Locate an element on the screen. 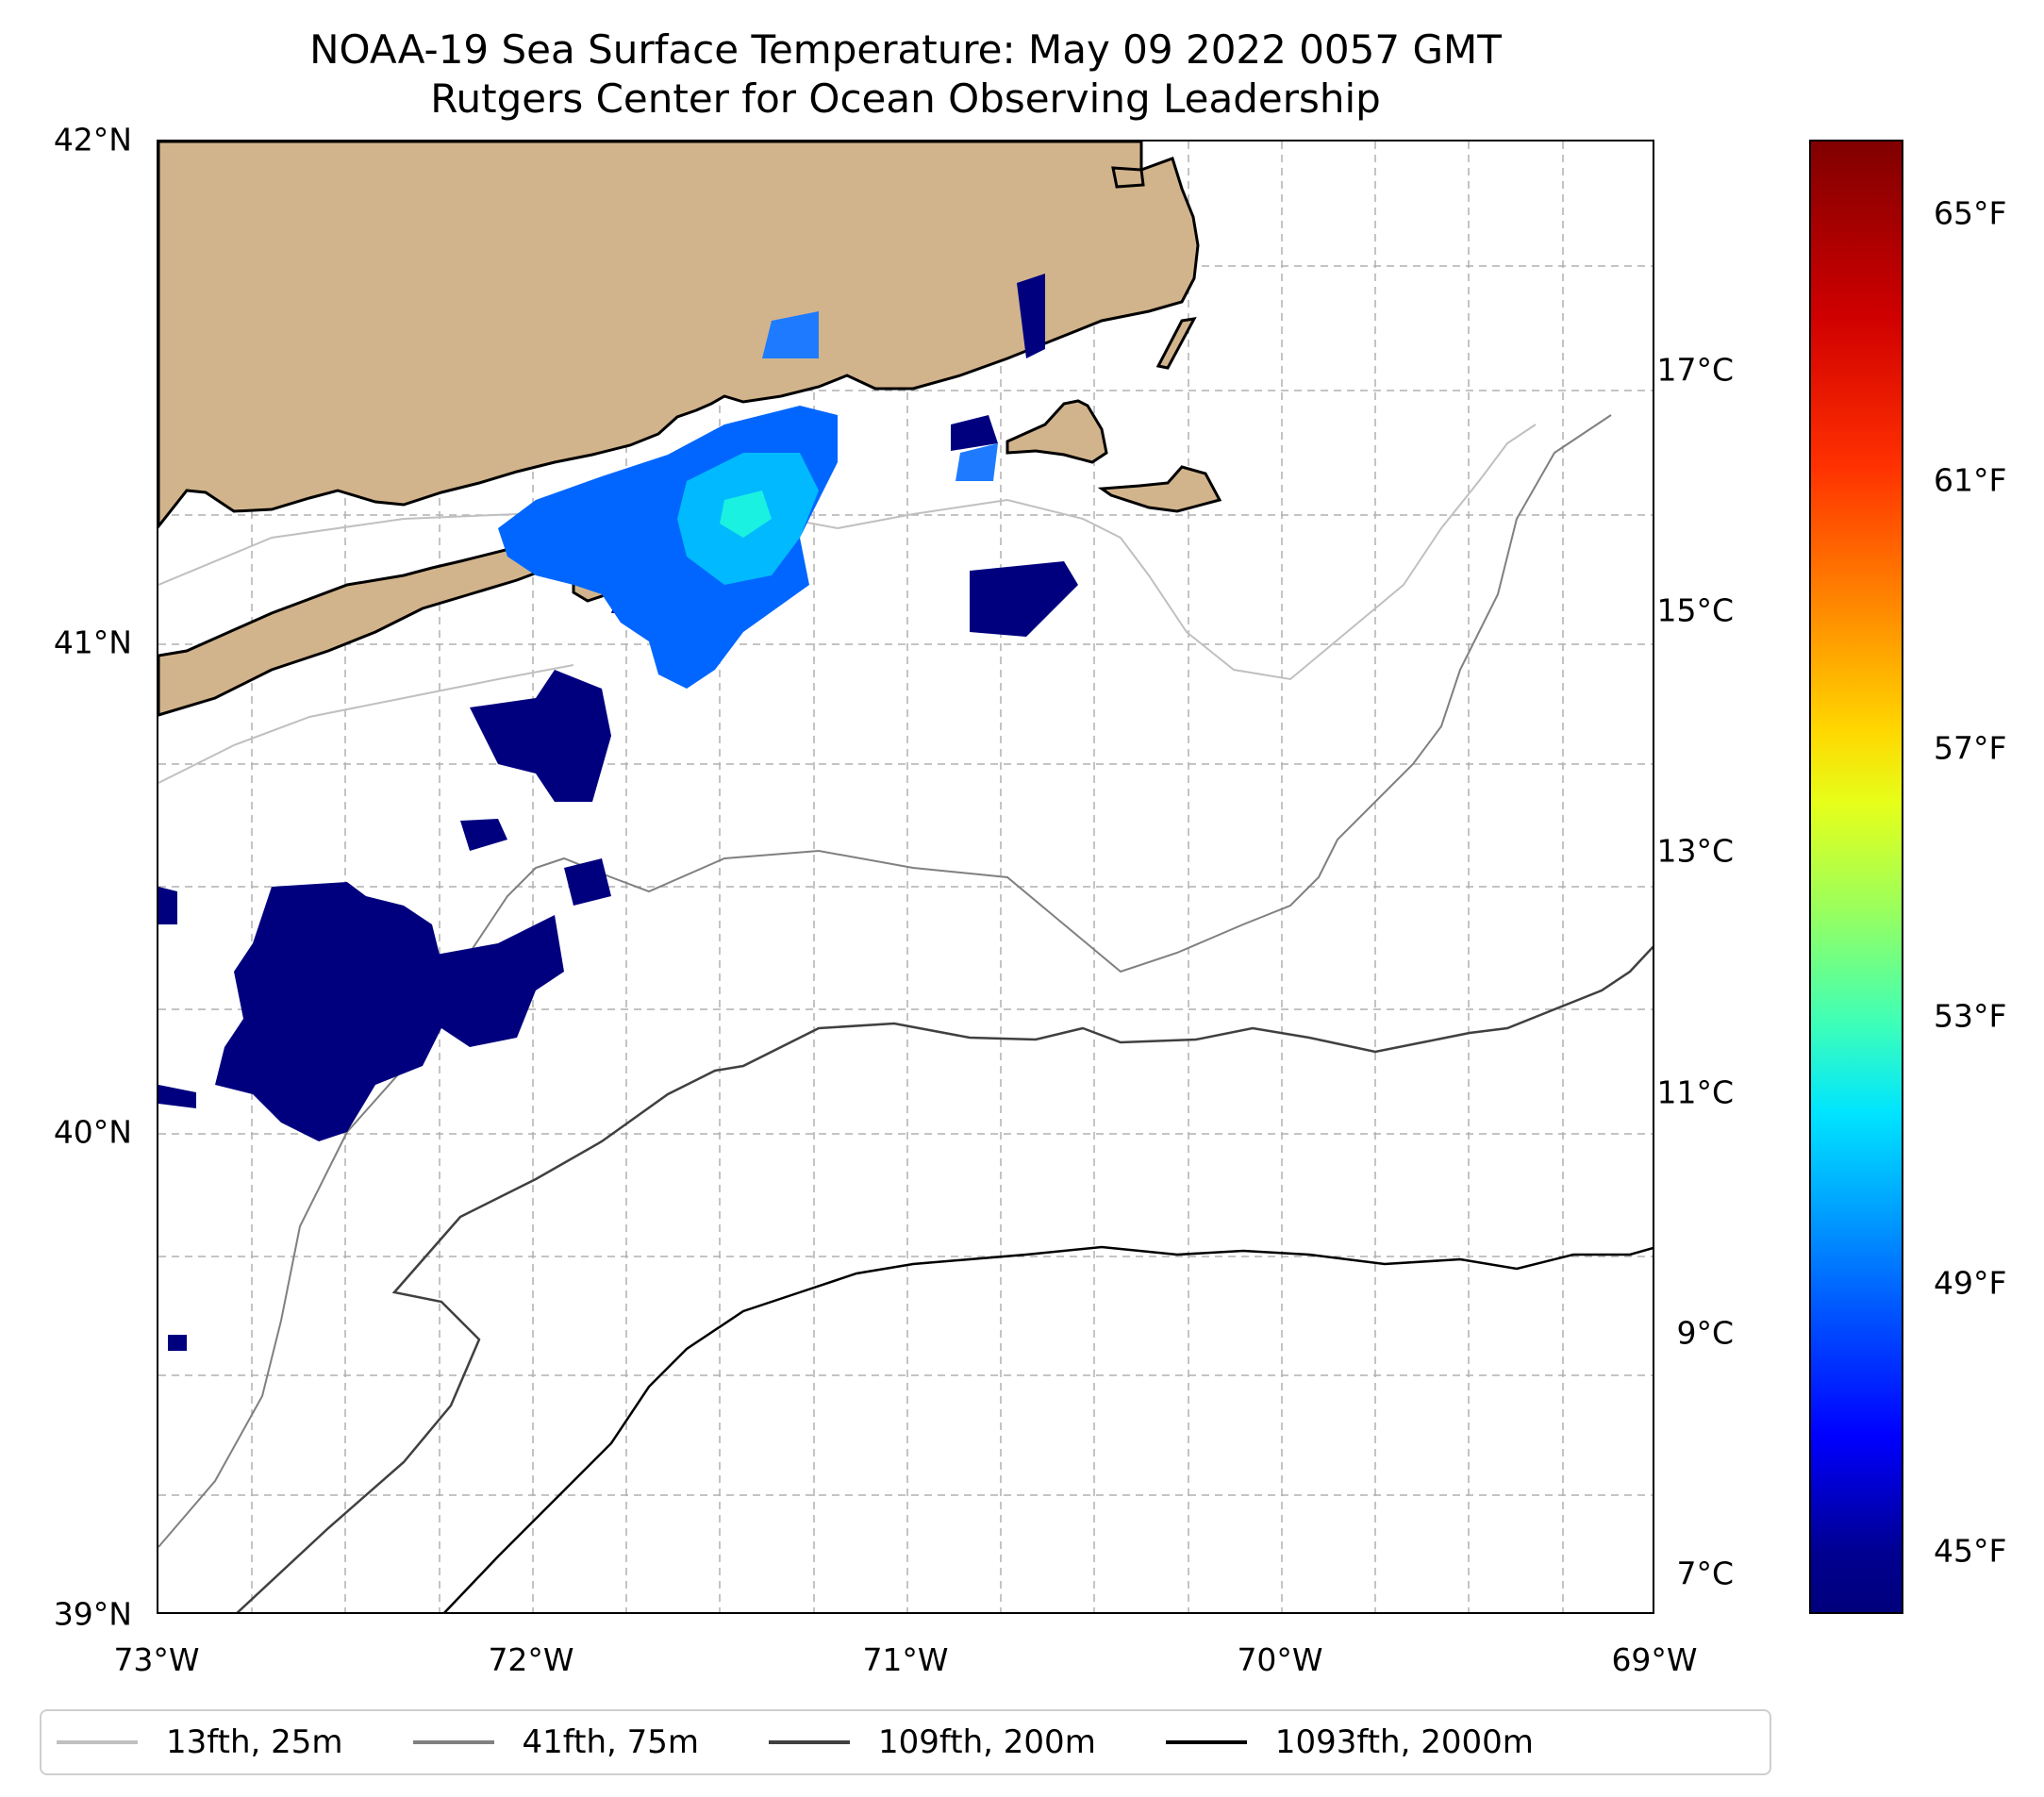 This screenshot has width=2044, height=1797. legend-label-75m: 41fth, 75m is located at coordinates (611, 1742).